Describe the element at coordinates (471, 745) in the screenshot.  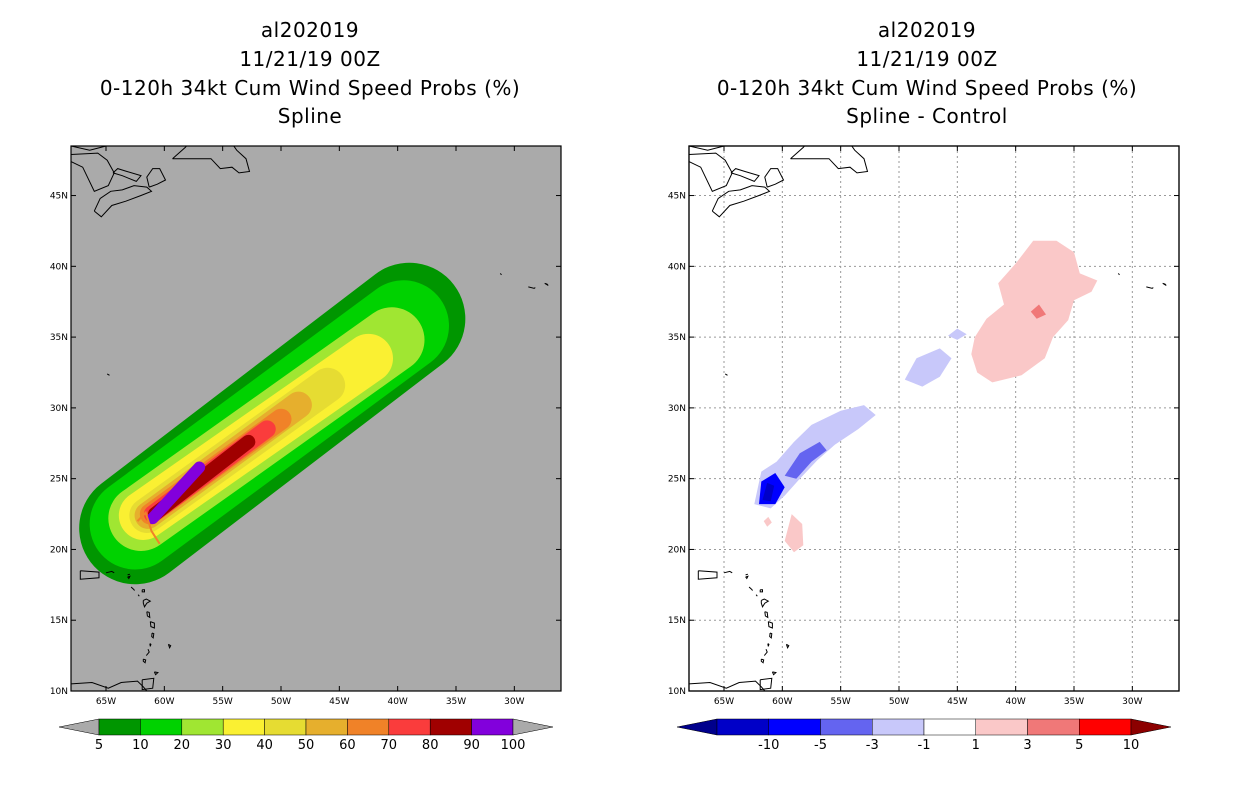
I see `colorbar-label: 90` at that location.